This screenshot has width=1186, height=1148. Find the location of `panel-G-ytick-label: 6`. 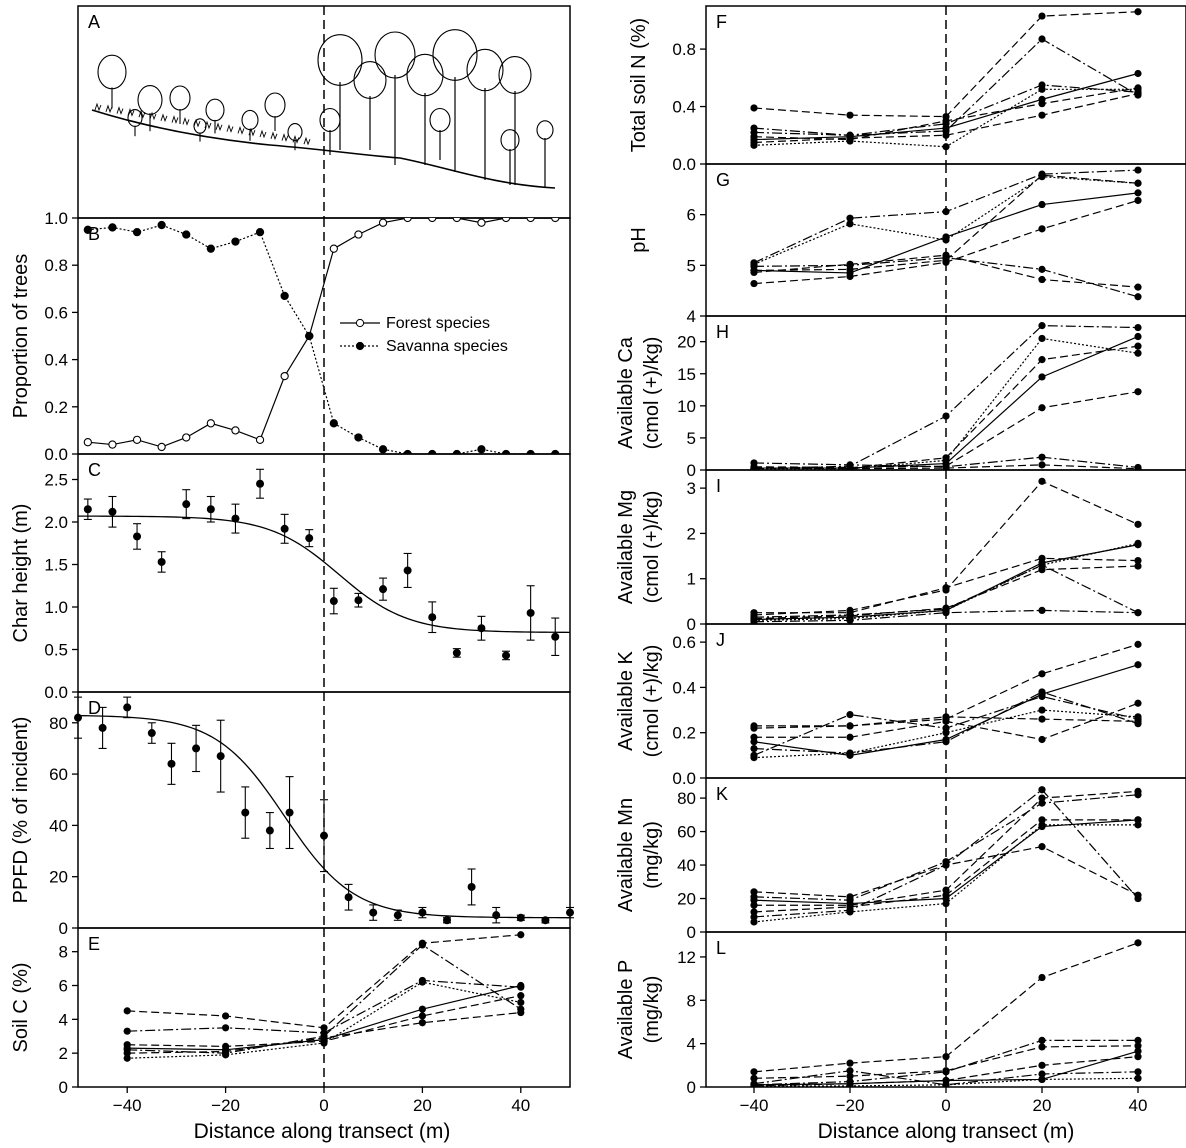

panel-G-ytick-label: 6 is located at coordinates (691, 215).